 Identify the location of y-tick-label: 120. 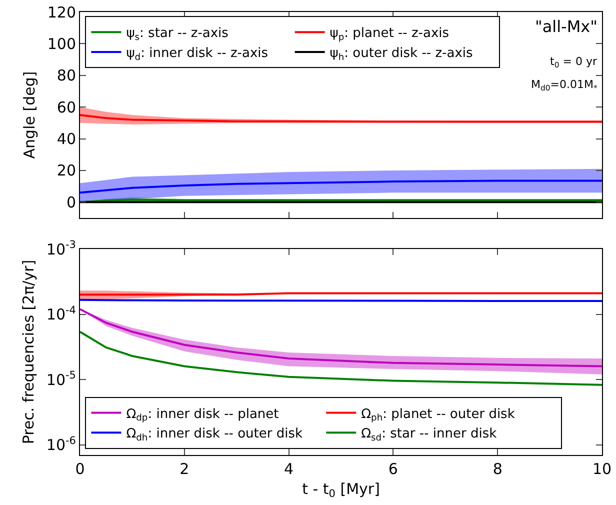
(61, 12).